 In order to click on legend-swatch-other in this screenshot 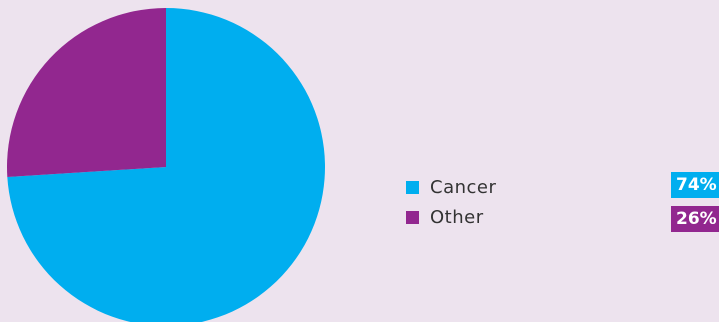, I will do `click(412, 217)`.